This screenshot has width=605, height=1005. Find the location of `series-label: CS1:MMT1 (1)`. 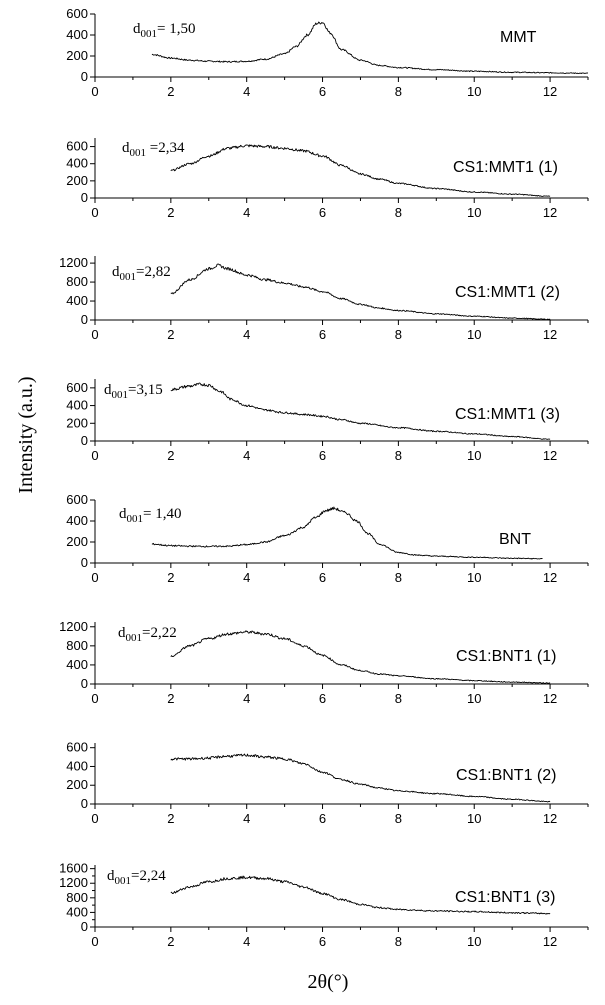

series-label: CS1:MMT1 (1) is located at coordinates (505, 167).